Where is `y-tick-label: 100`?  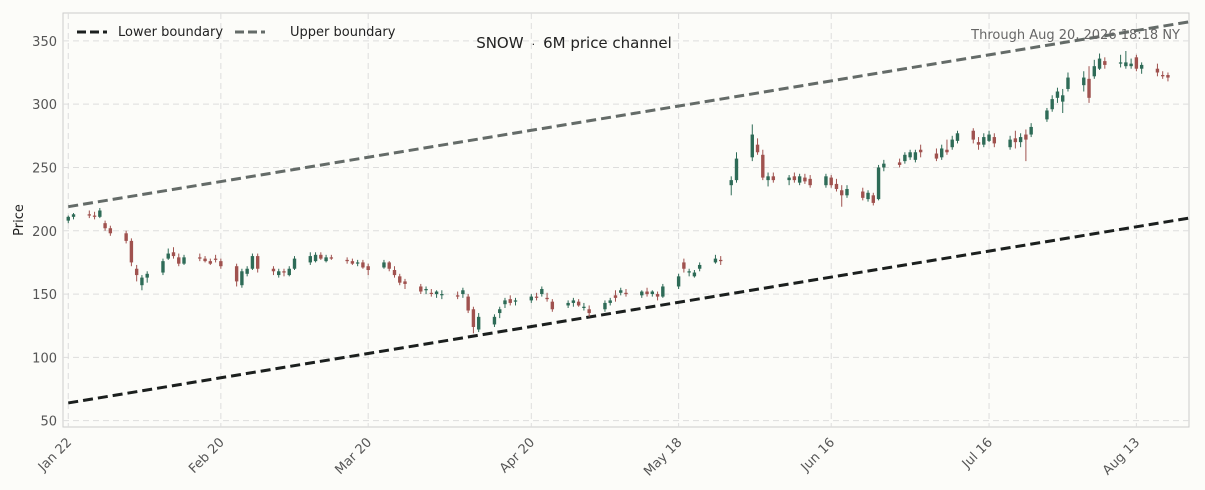
y-tick-label: 100 is located at coordinates (44, 358).